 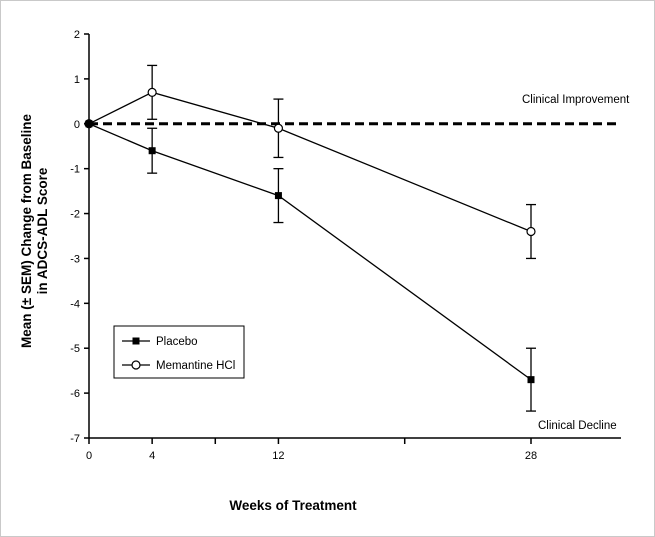 What do you see at coordinates (42, 230) in the screenshot?
I see `y-axis-title-line2: in ADCS-ADL Score` at bounding box center [42, 230].